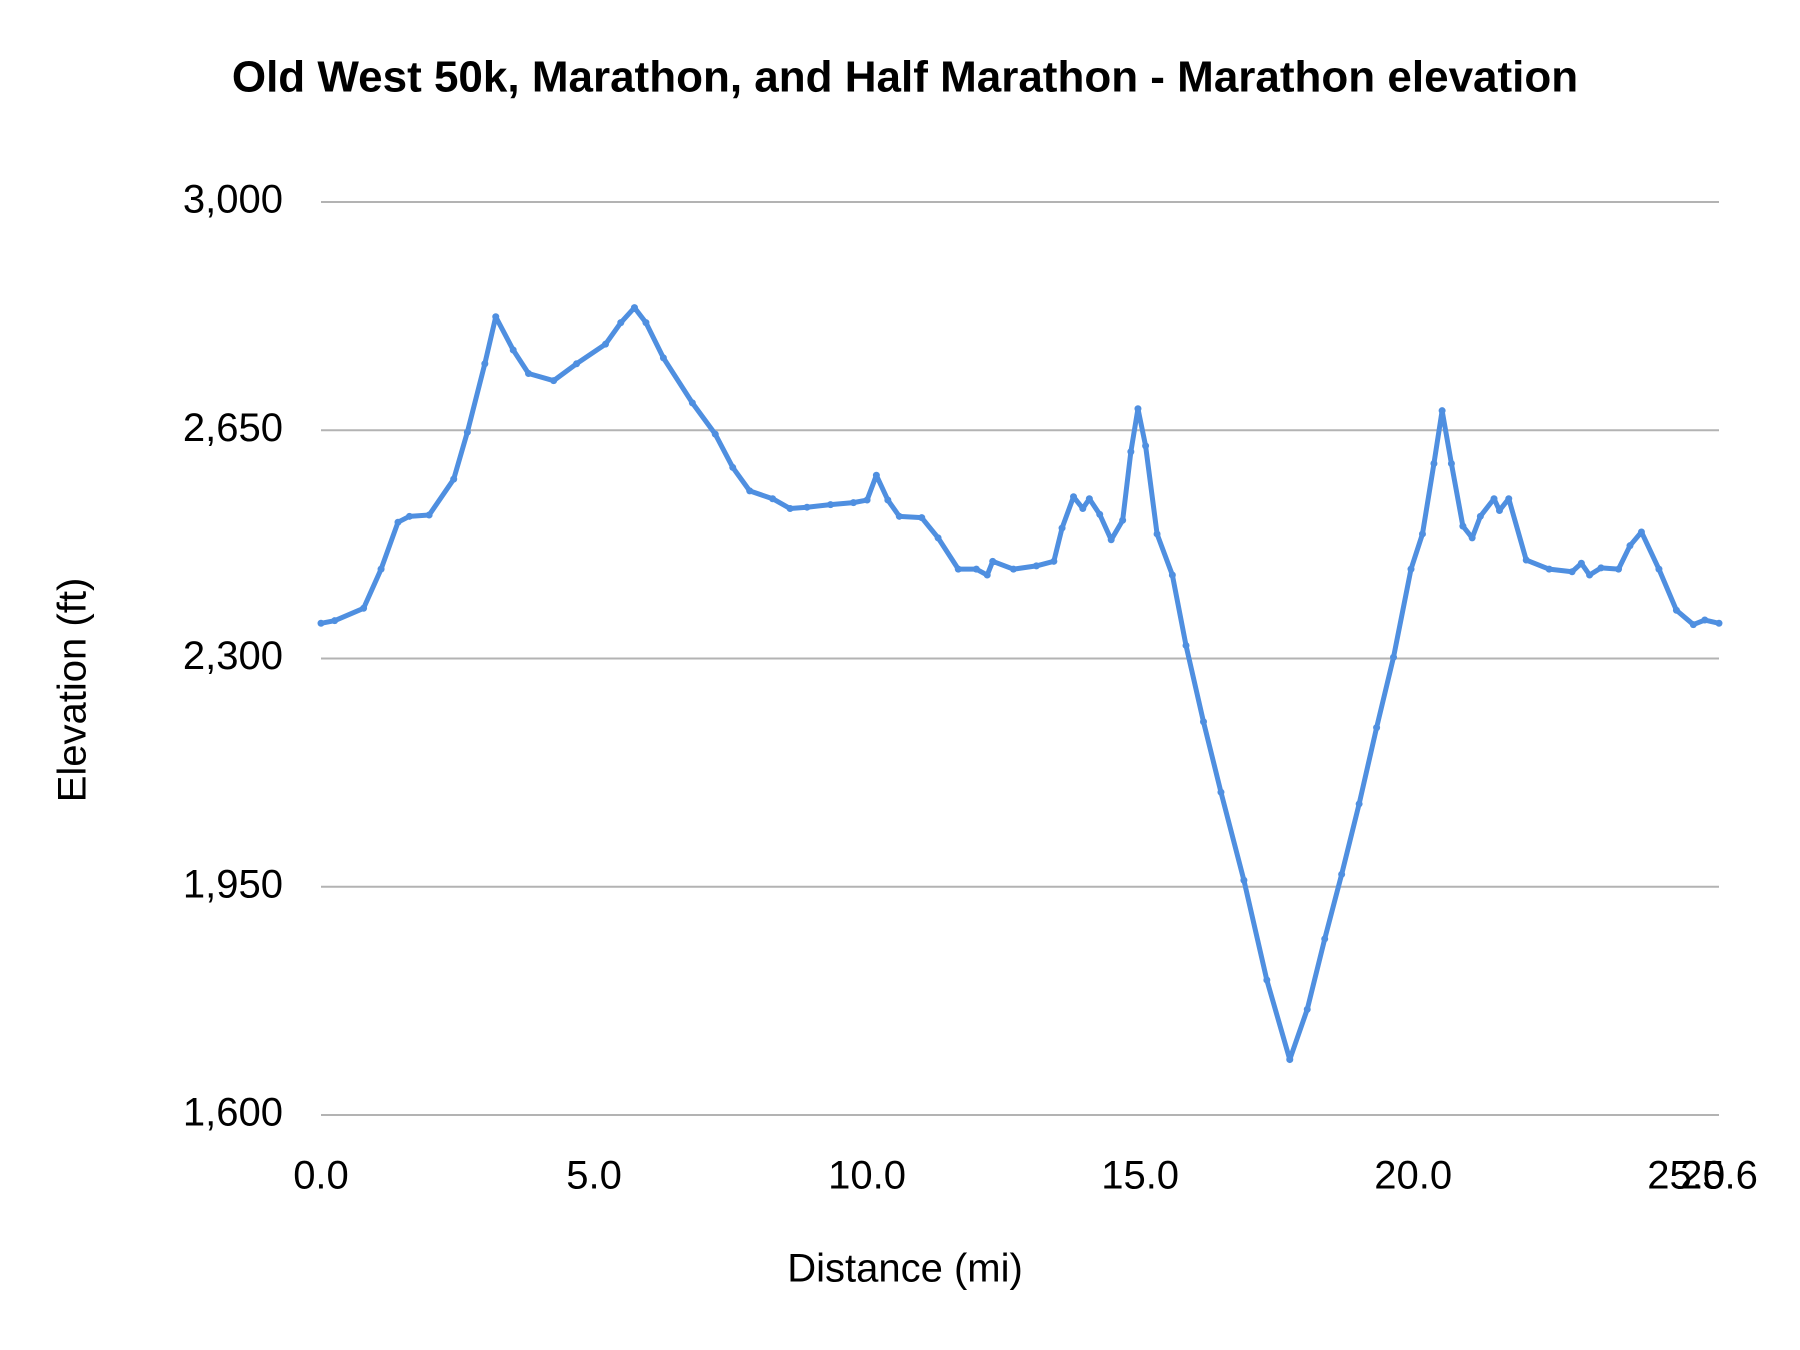 Image resolution: width=1800 pixels, height=1350 pixels. I want to click on y-tick-label: 1,950, so click(233, 884).